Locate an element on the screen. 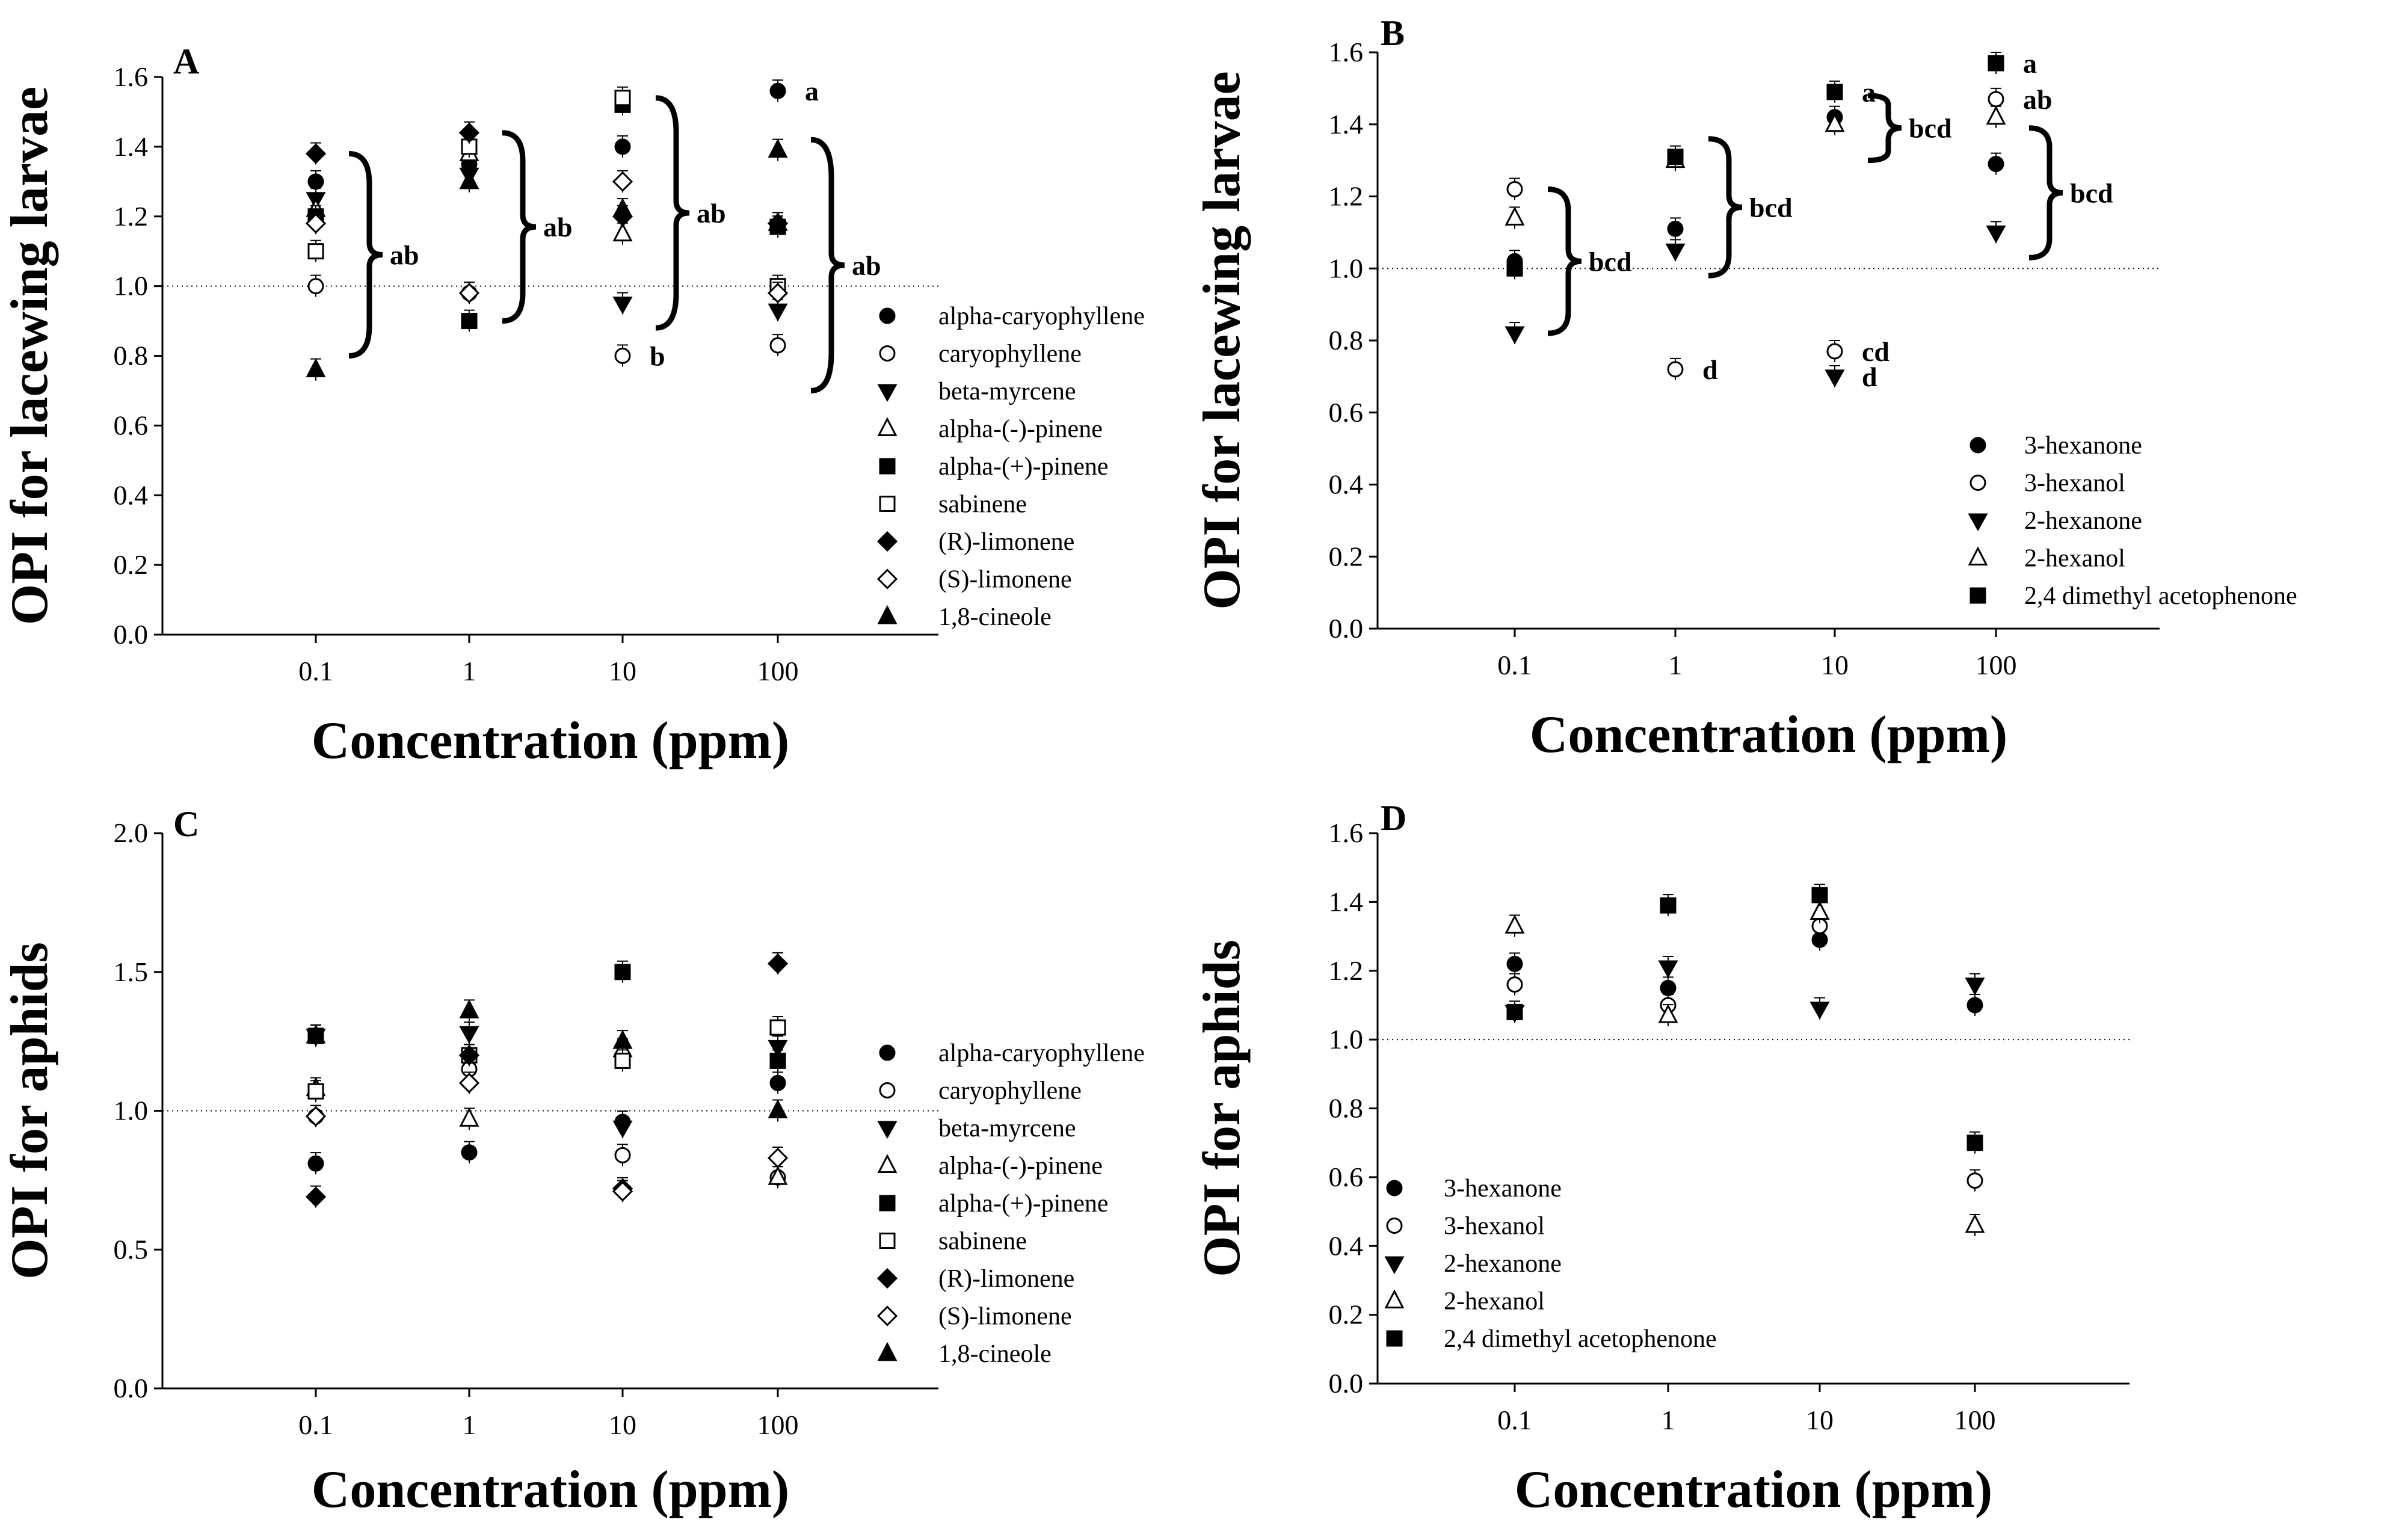 The height and width of the screenshot is (1540, 2393). panel-c-caryophyllene-point is located at coordinates (622, 1155).